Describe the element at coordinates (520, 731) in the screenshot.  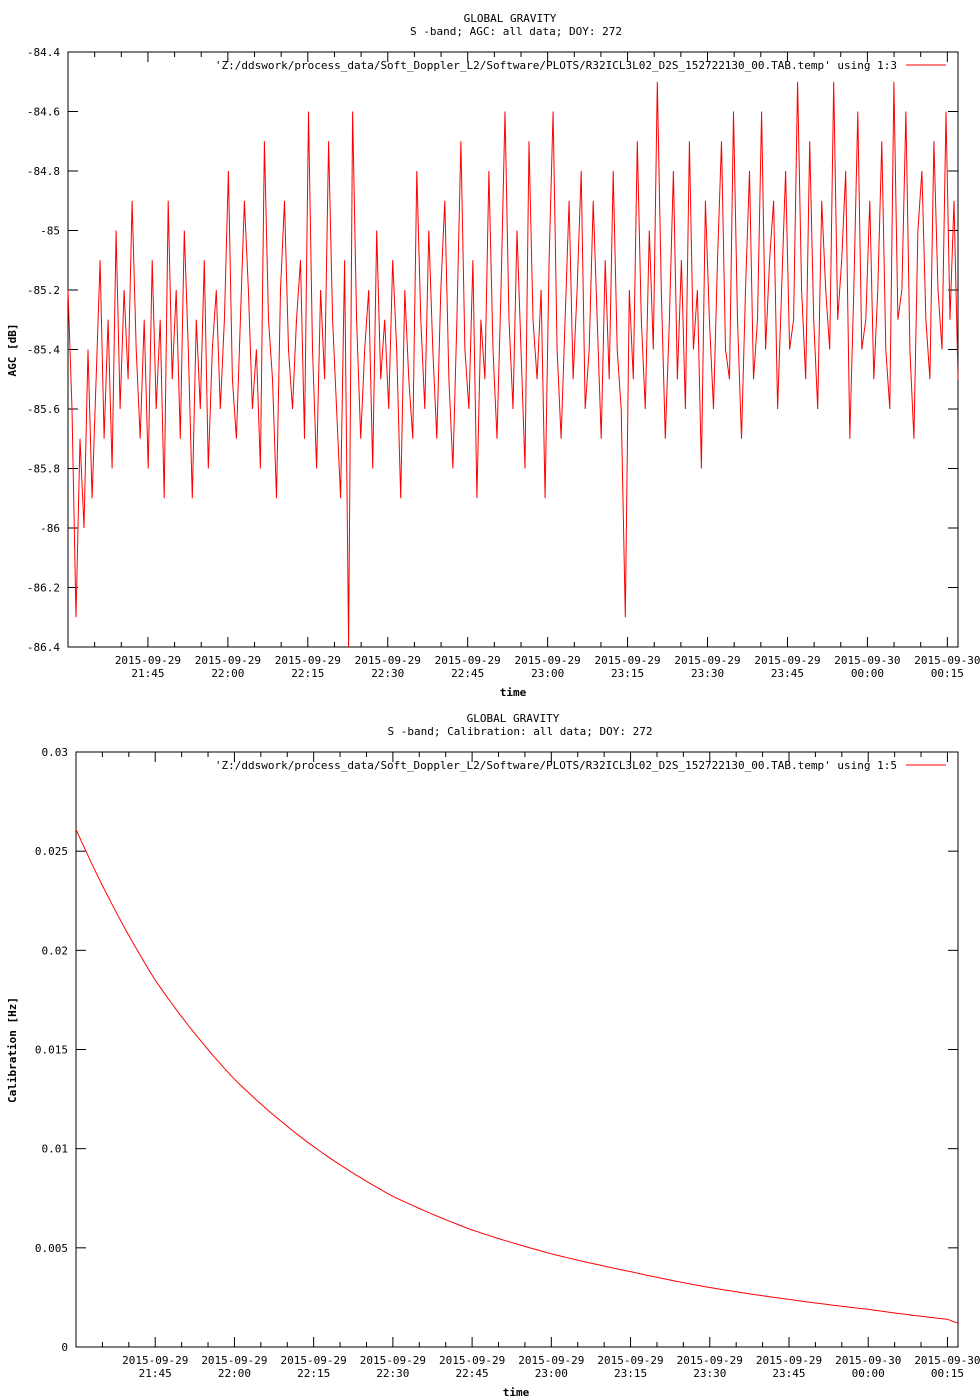
I see `chart-subtitle: S -band; Calibration: all data; DOY: 272` at that location.